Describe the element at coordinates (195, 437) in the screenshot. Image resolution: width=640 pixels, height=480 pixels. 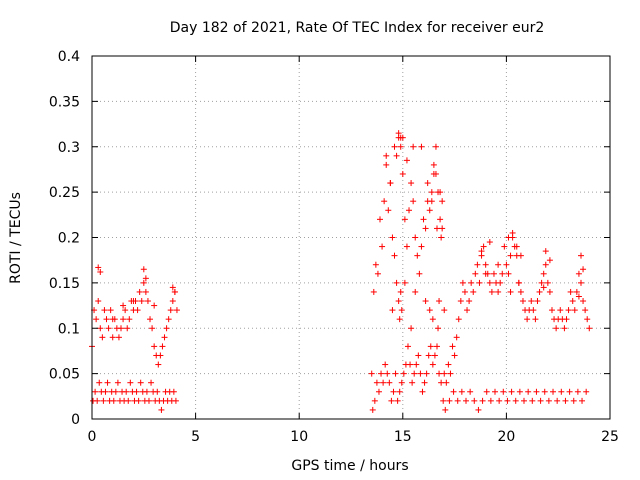
I see `x-tick-label: 5` at that location.